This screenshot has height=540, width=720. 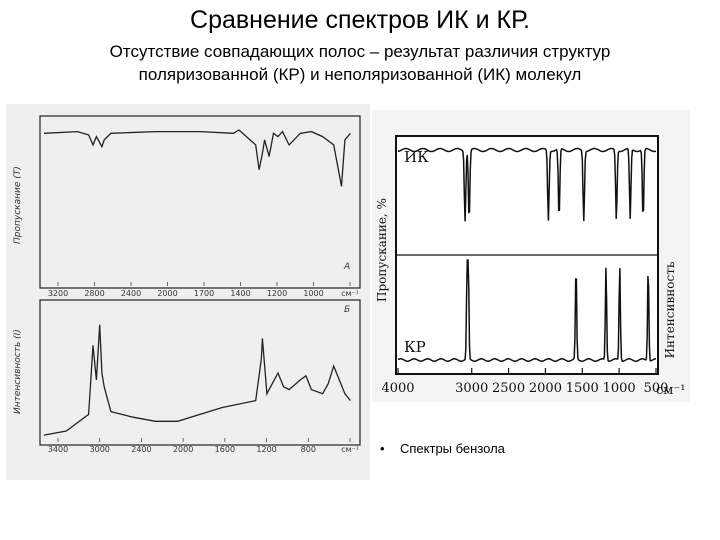 What do you see at coordinates (308, 449) in the screenshot?
I see `left-tick-label-1-6: 800` at bounding box center [308, 449].